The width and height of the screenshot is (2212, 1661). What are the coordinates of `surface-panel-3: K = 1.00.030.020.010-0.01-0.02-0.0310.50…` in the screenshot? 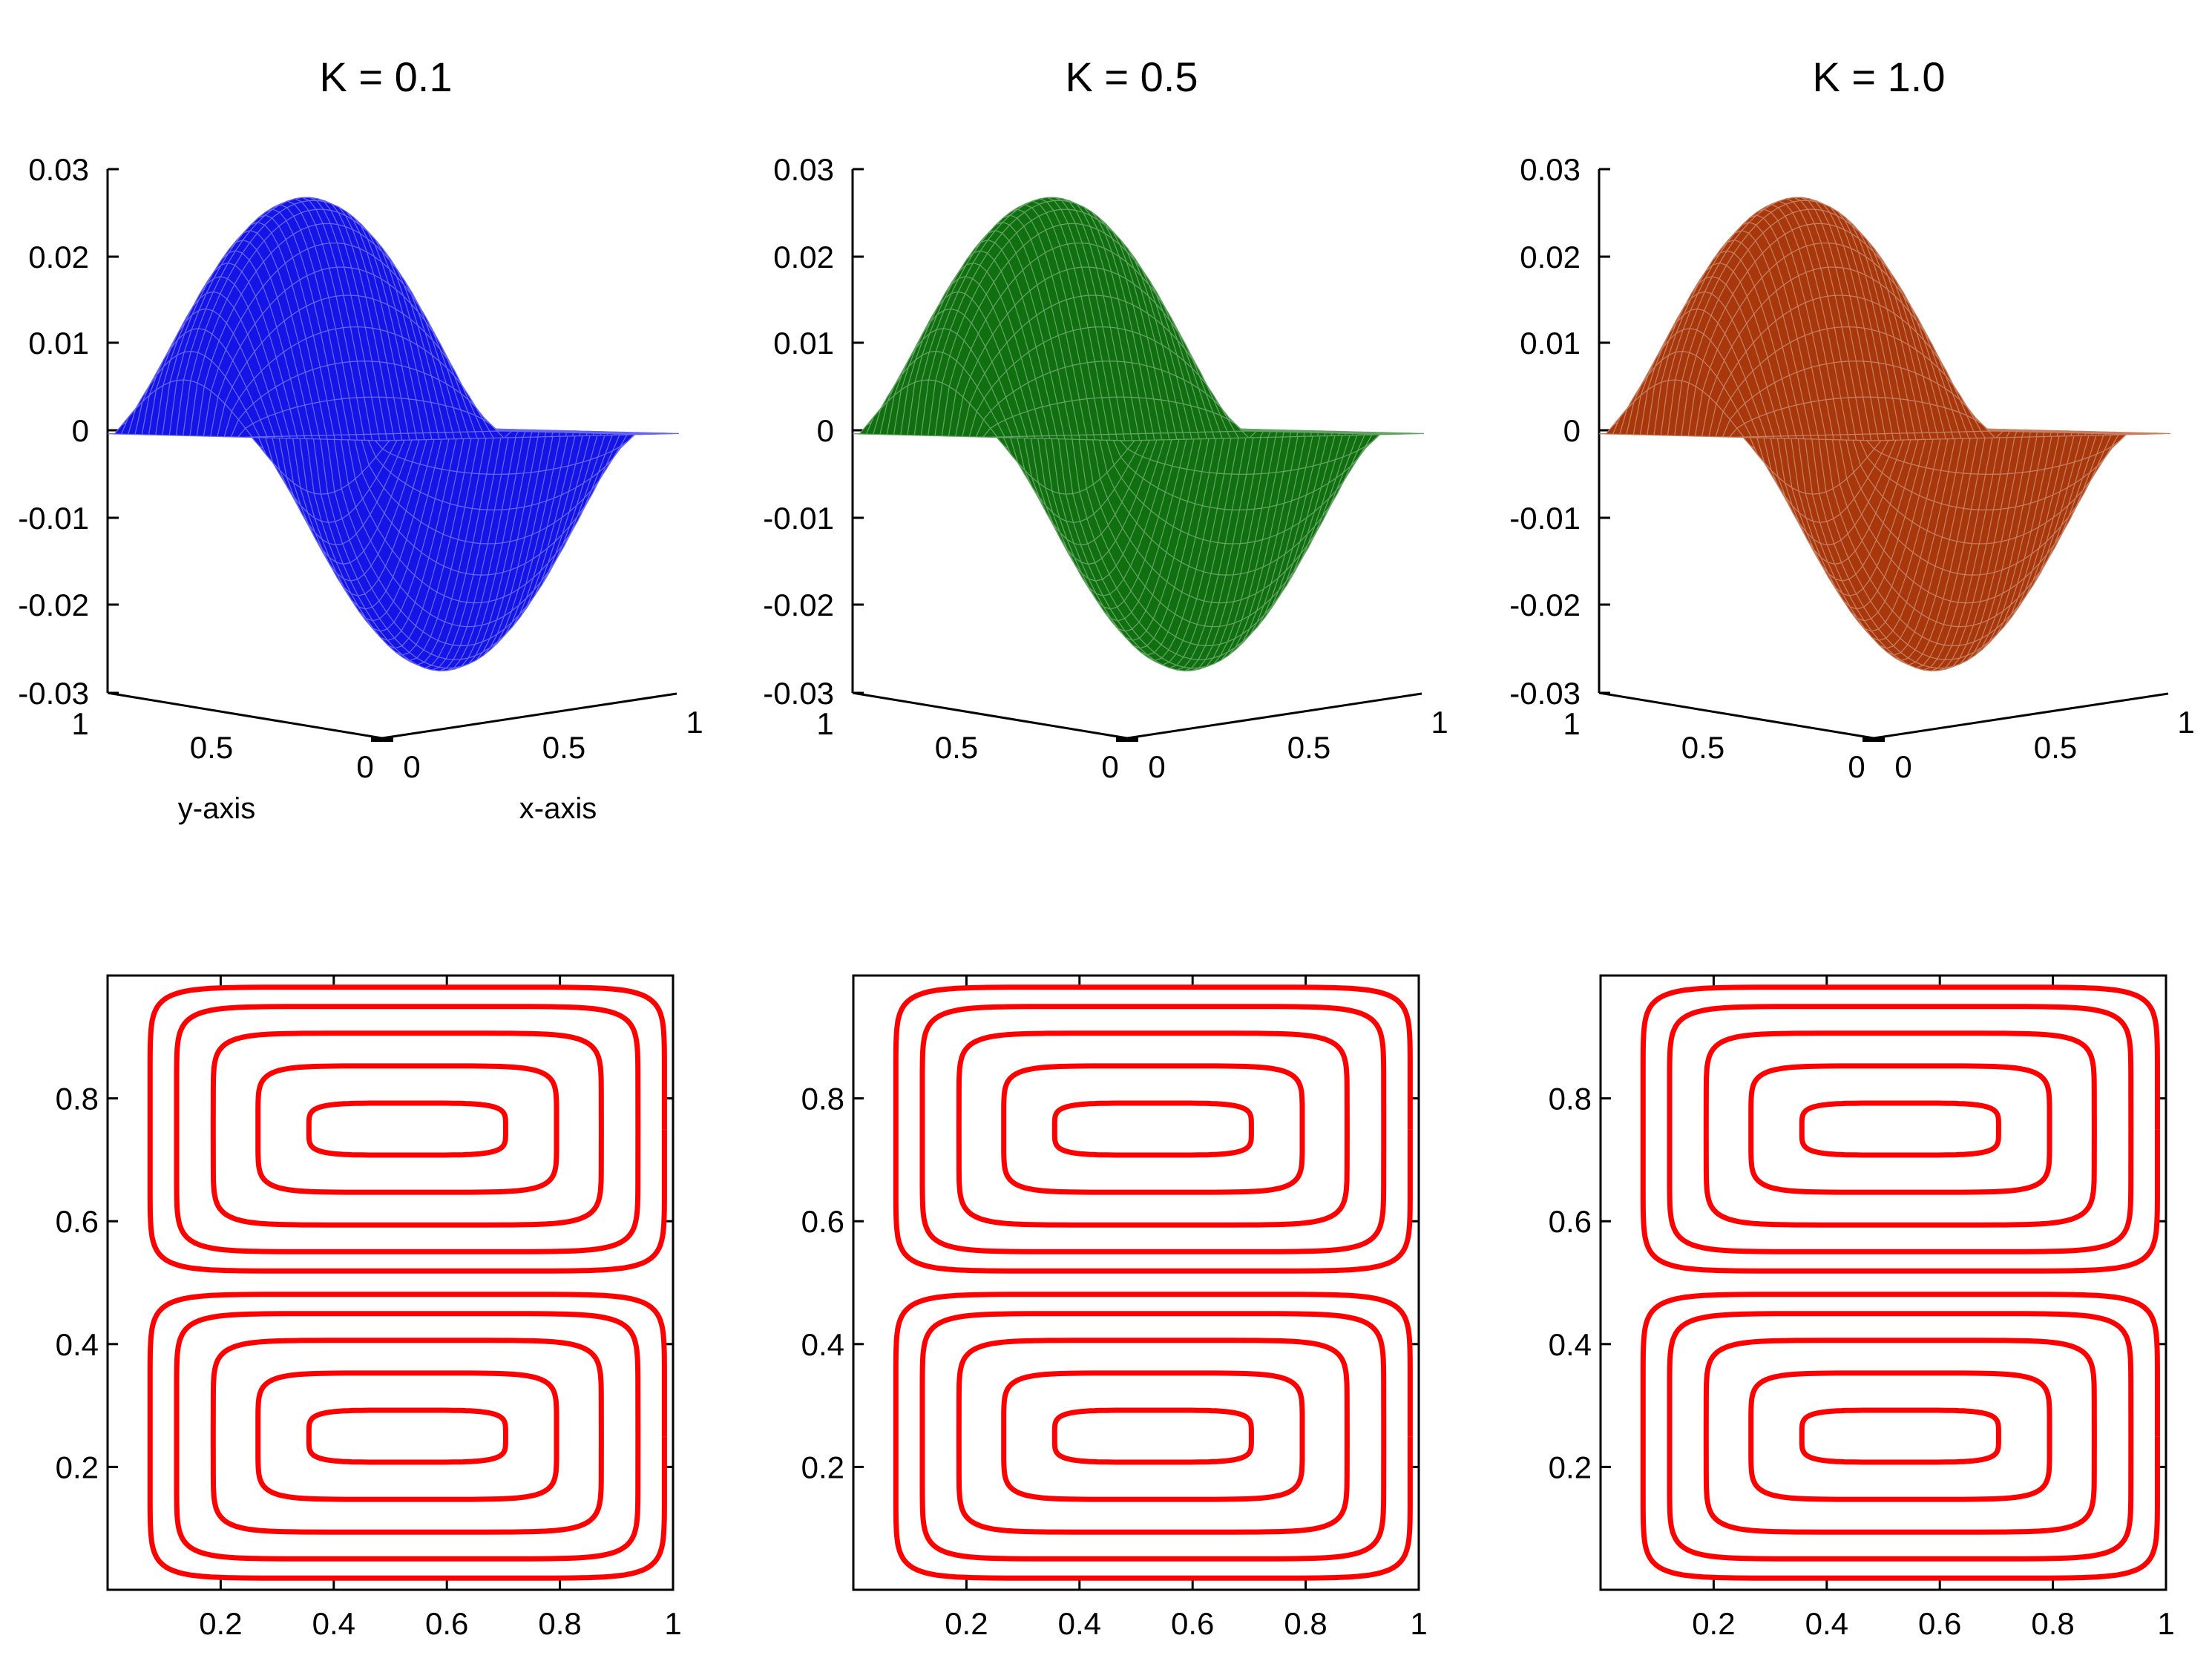 It's located at (1851, 419).